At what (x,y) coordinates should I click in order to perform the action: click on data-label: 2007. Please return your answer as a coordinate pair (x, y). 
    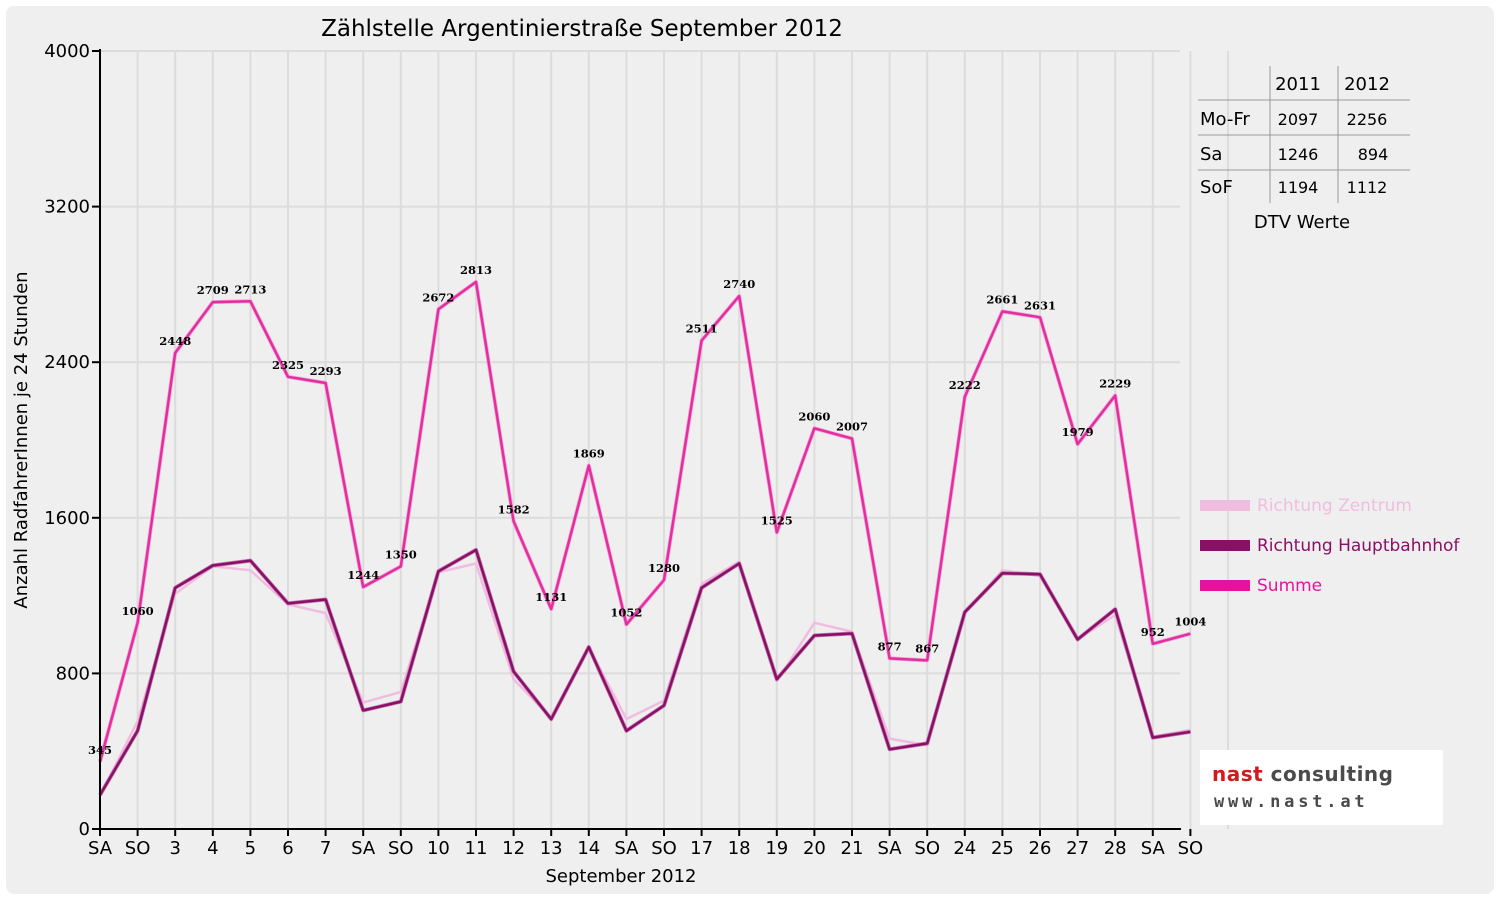
    Looking at the image, I should click on (852, 427).